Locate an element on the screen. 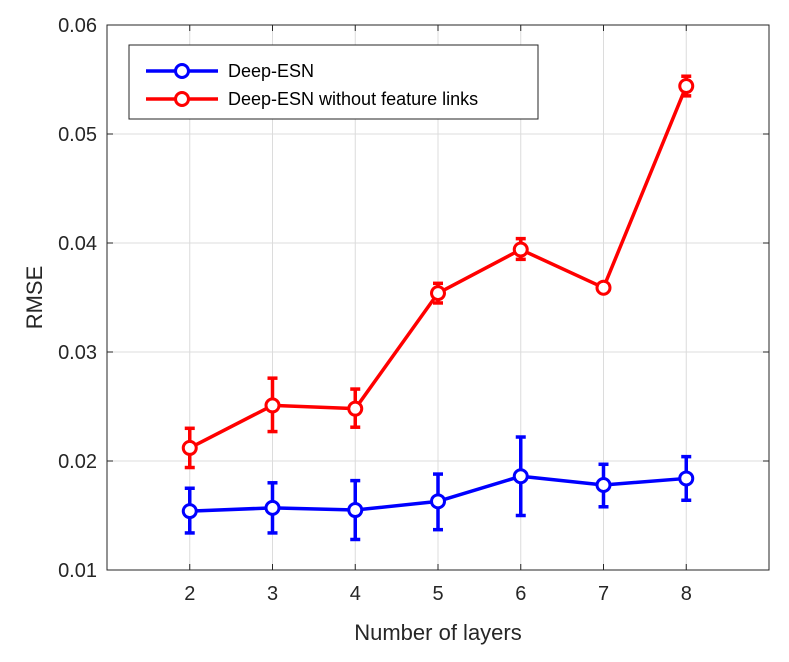 This screenshot has width=789, height=662. x-tick-label: 8 is located at coordinates (686, 594).